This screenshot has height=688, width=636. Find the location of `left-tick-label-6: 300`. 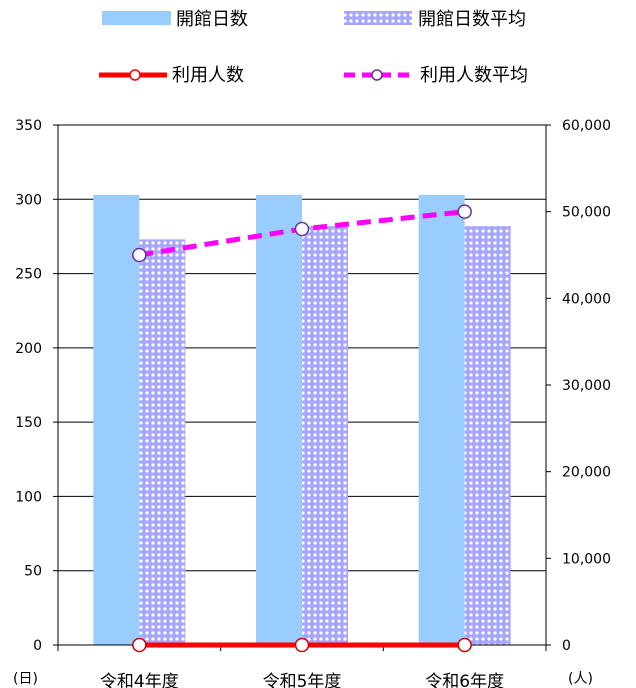

left-tick-label-6: 300 is located at coordinates (28, 200).